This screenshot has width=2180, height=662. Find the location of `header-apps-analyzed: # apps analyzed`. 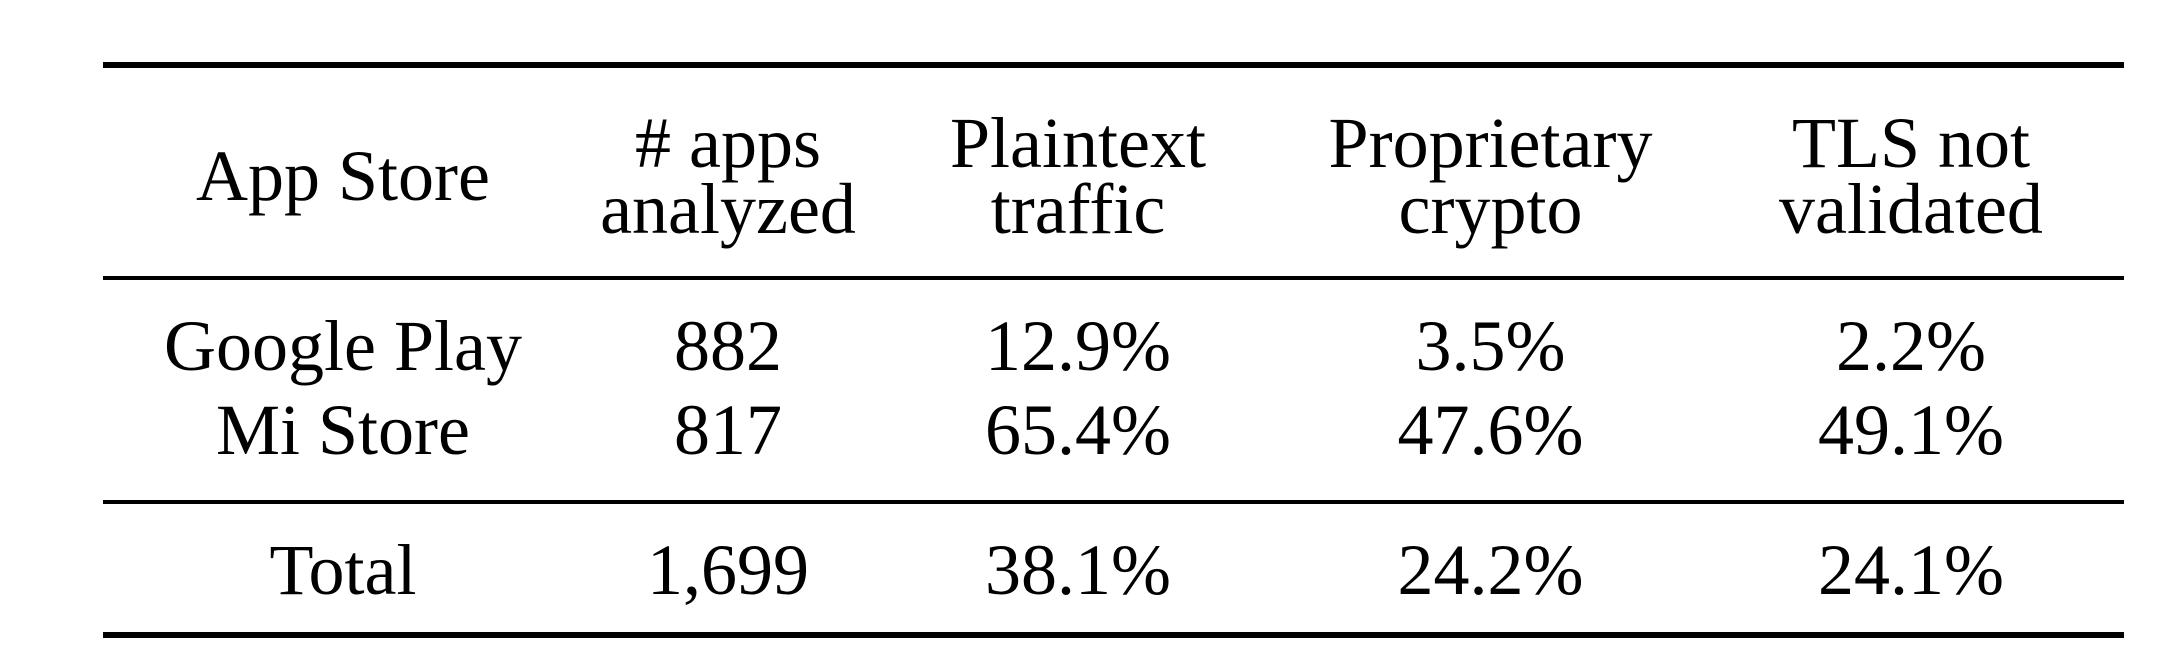

header-apps-analyzed: # apps analyzed is located at coordinates (728, 171).